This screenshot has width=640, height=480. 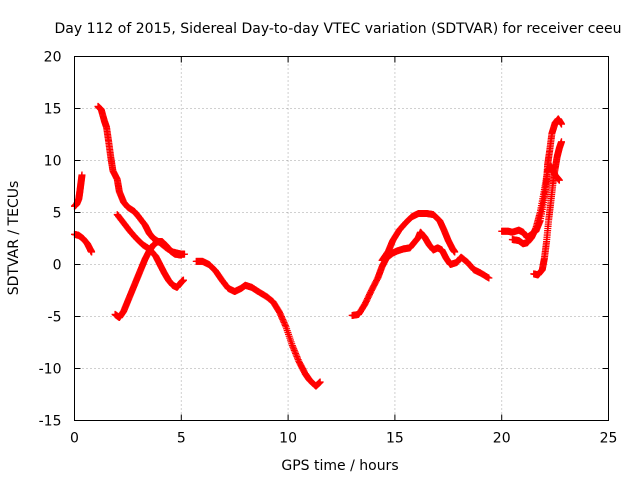 I want to click on series-seg7, so click(x=420, y=273).